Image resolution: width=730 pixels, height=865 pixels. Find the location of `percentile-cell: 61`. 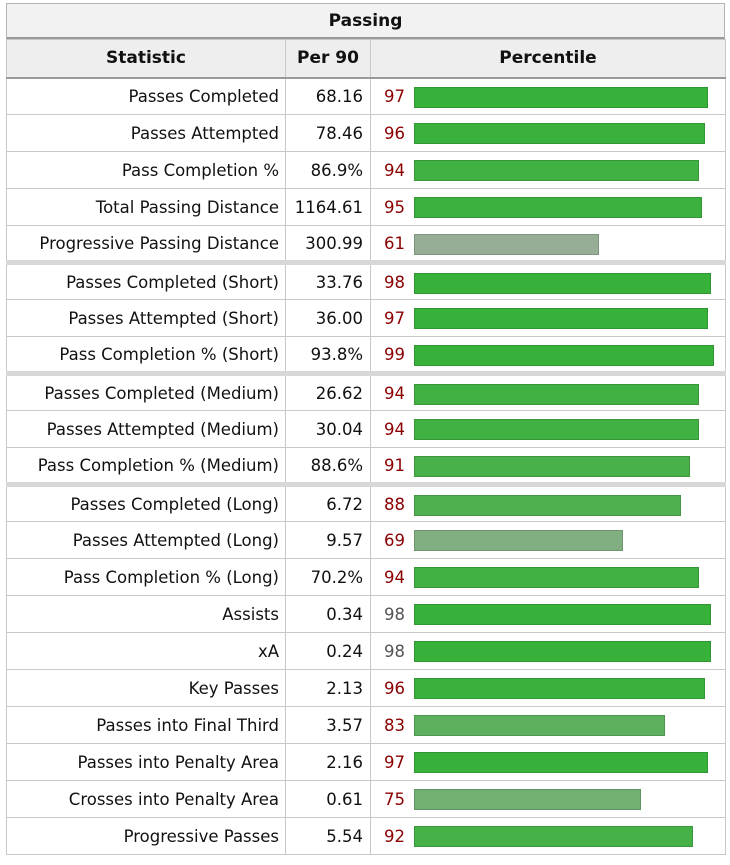

percentile-cell: 61 is located at coordinates (548, 244).